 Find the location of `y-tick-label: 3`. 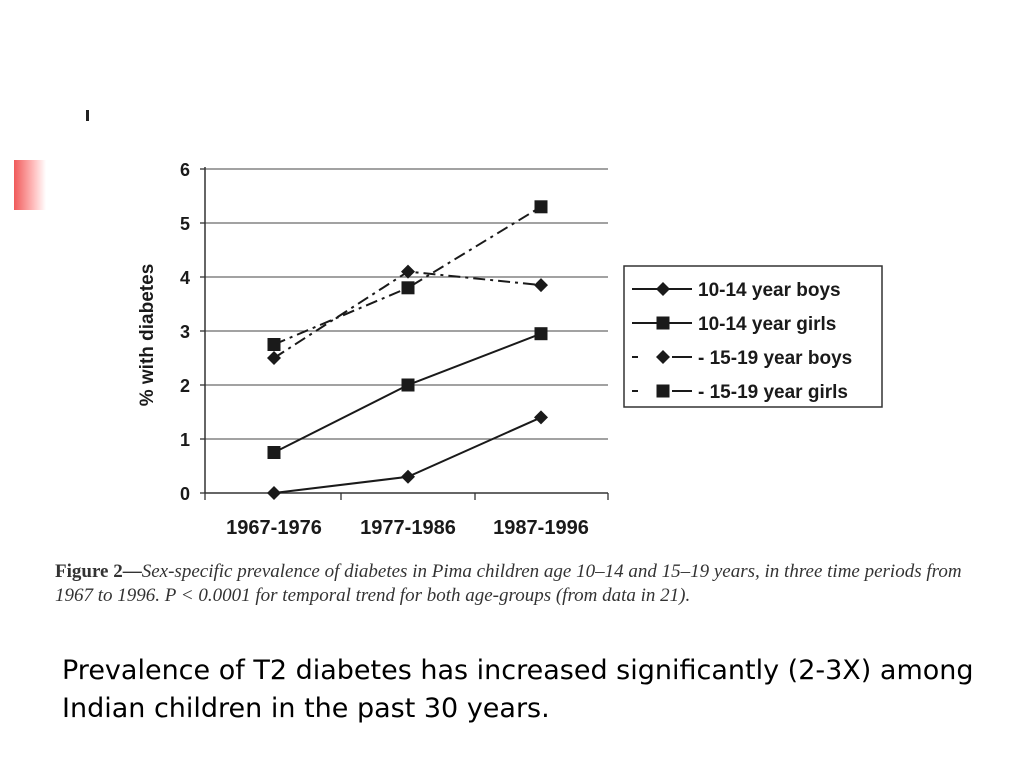

y-tick-label: 3 is located at coordinates (185, 332).